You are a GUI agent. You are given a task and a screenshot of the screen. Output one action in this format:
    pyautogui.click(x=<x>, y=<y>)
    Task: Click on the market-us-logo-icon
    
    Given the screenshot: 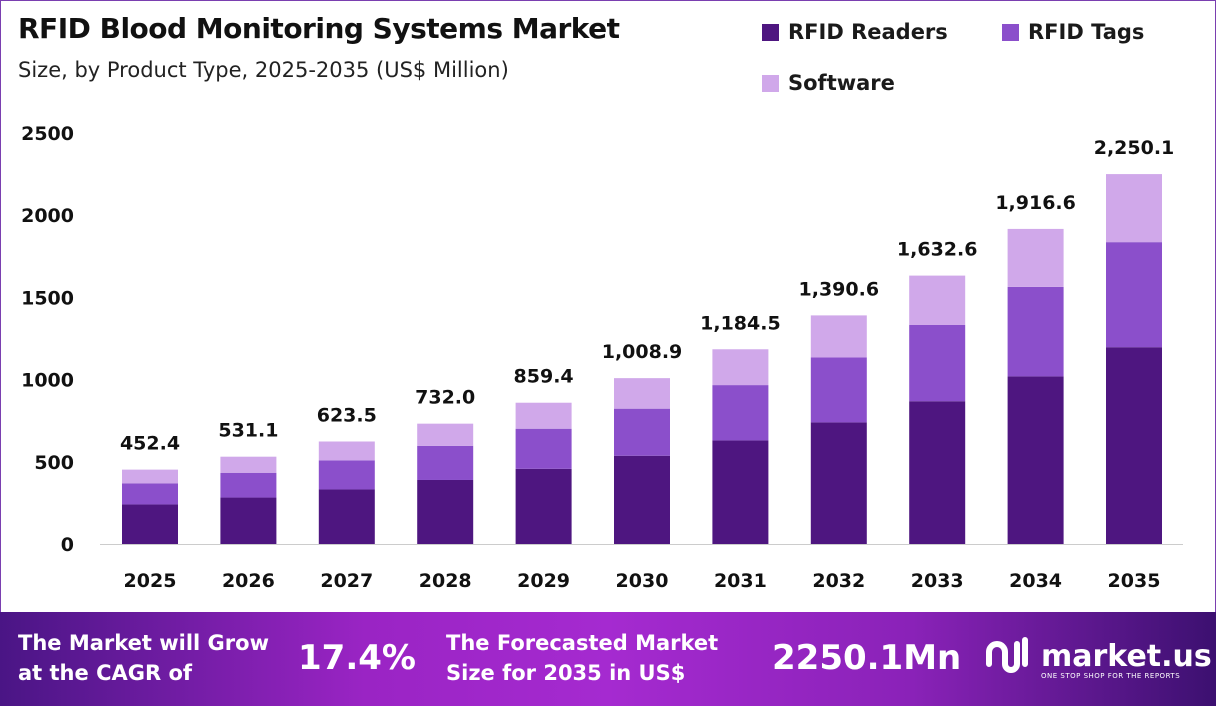 What is the action you would take?
    pyautogui.click(x=1007, y=655)
    